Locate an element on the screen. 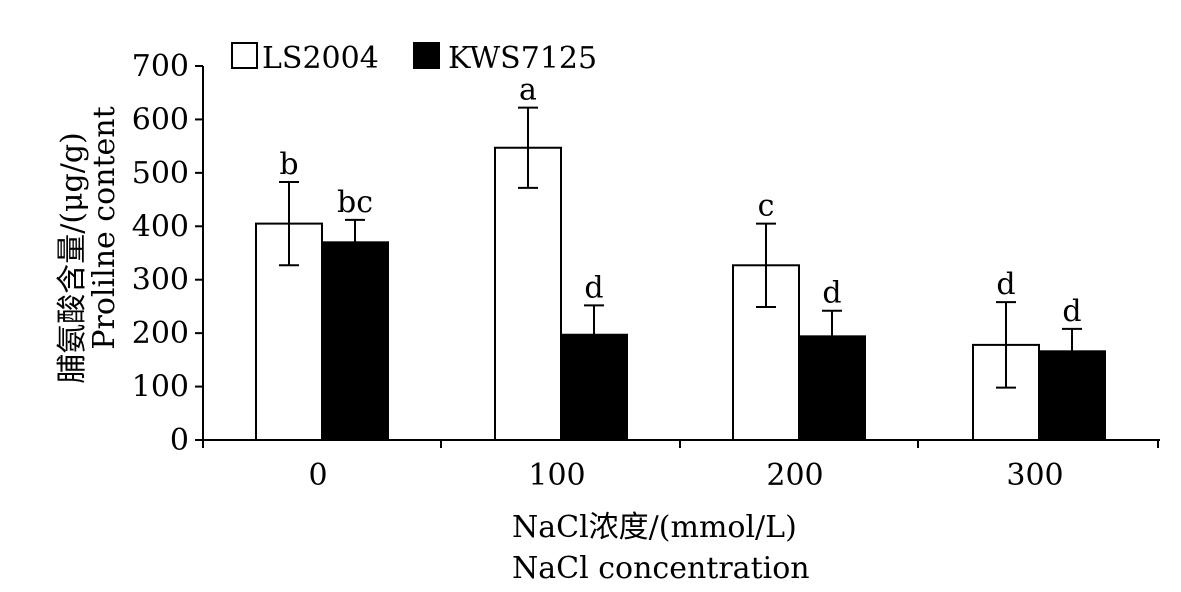 Image resolution: width=1181 pixels, height=592 pixels. significance-label-ls2004-100: a is located at coordinates (528, 90).